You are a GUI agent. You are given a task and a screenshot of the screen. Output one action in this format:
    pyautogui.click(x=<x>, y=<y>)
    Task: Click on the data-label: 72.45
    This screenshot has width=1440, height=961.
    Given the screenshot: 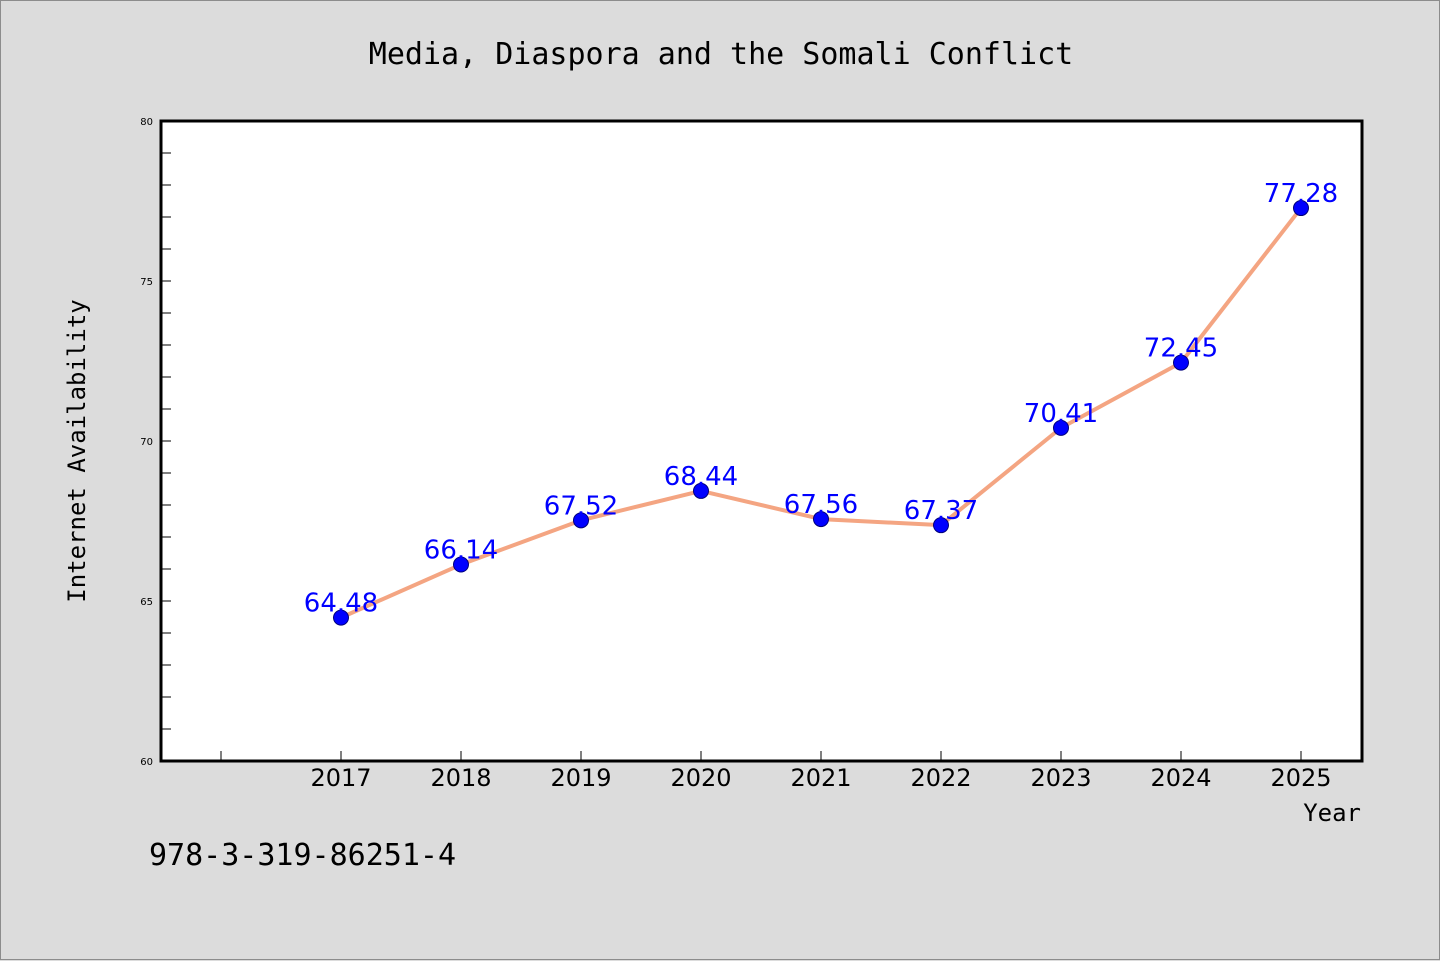 What is the action you would take?
    pyautogui.click(x=1181, y=349)
    